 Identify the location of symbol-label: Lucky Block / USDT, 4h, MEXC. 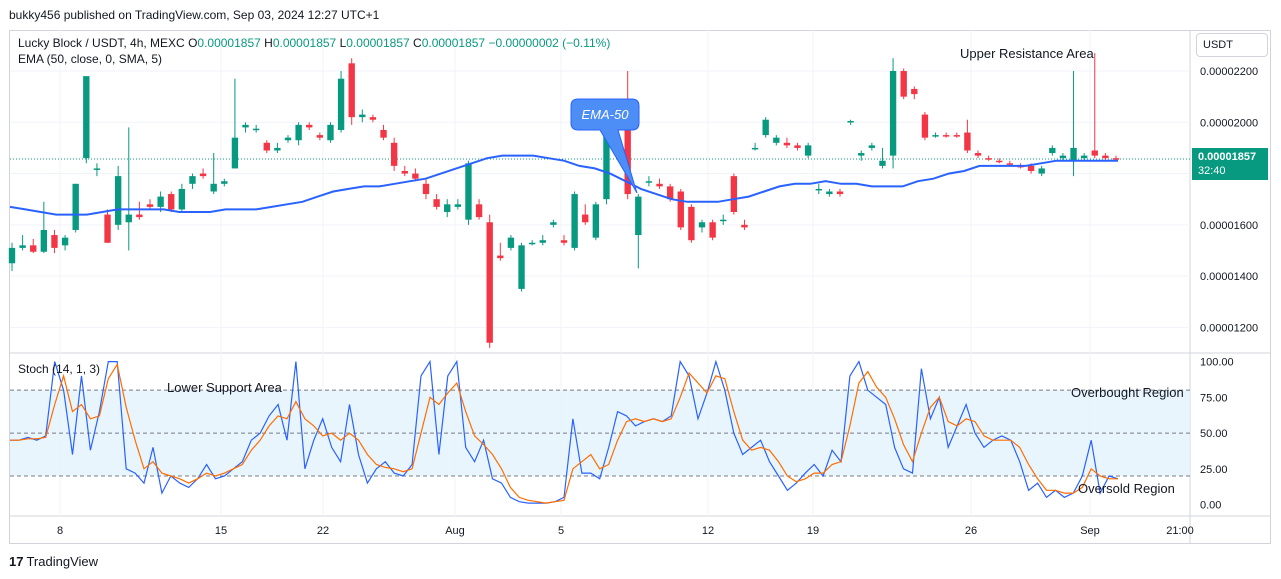
(101, 43).